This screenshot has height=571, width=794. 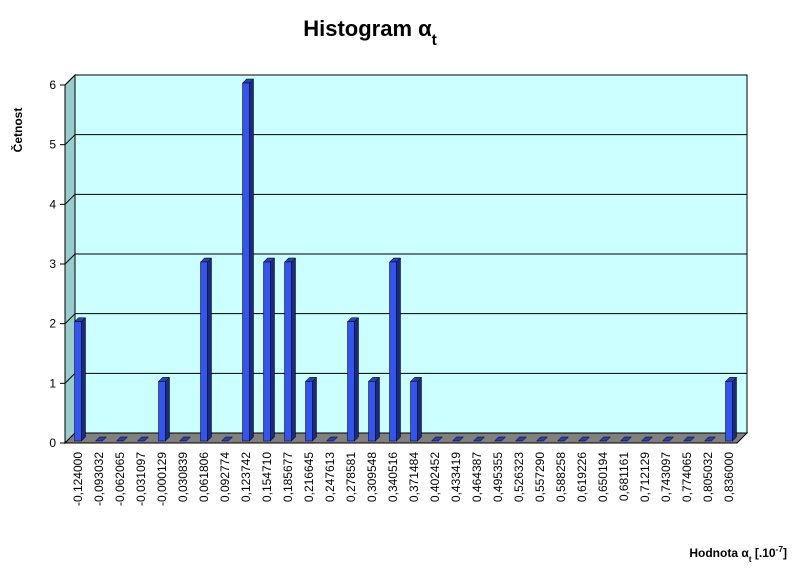 I want to click on x-tick-label: 0,743097, so click(x=666, y=477).